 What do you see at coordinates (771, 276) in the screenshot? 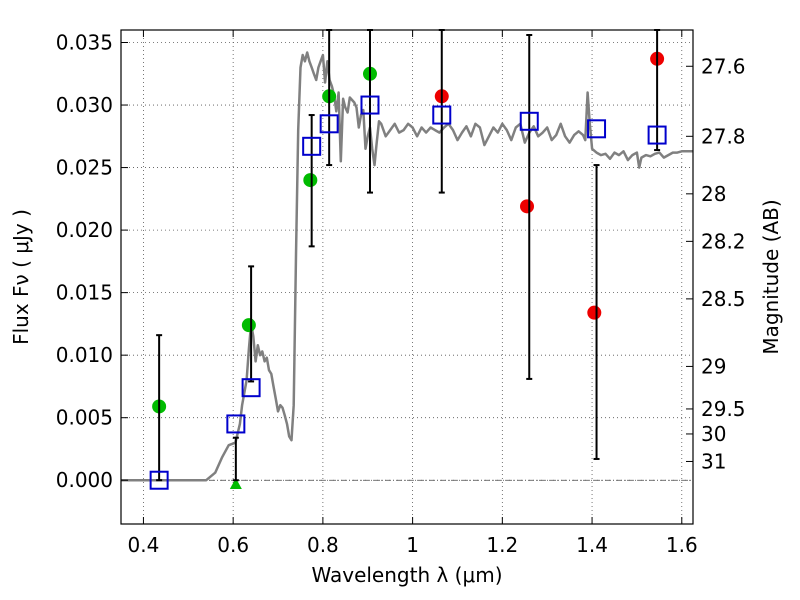
I see `y2-axis-title: Magnitude (AB)` at bounding box center [771, 276].